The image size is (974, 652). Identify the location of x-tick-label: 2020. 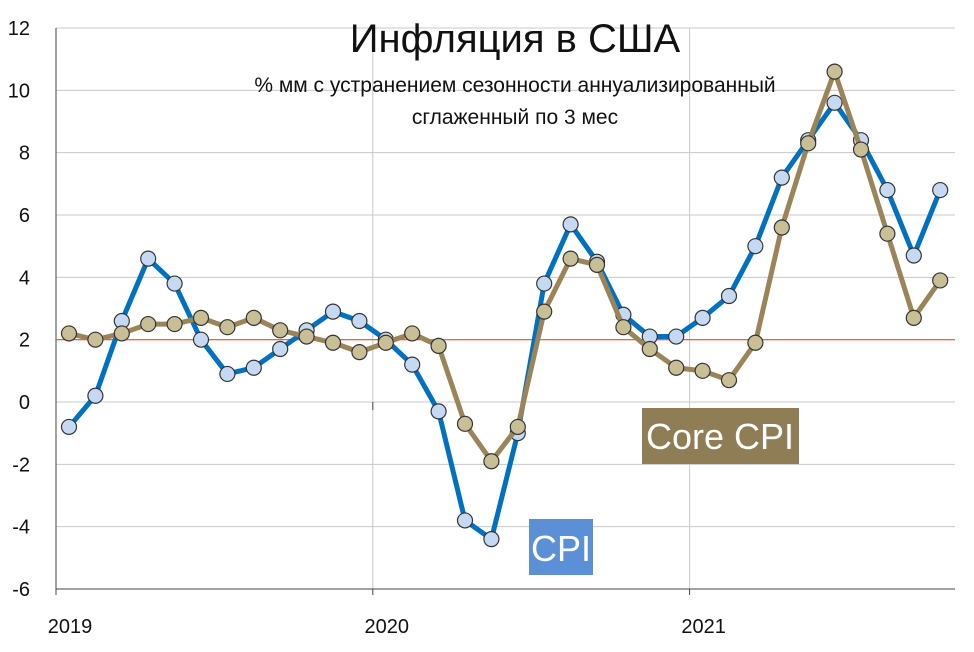
(387, 627).